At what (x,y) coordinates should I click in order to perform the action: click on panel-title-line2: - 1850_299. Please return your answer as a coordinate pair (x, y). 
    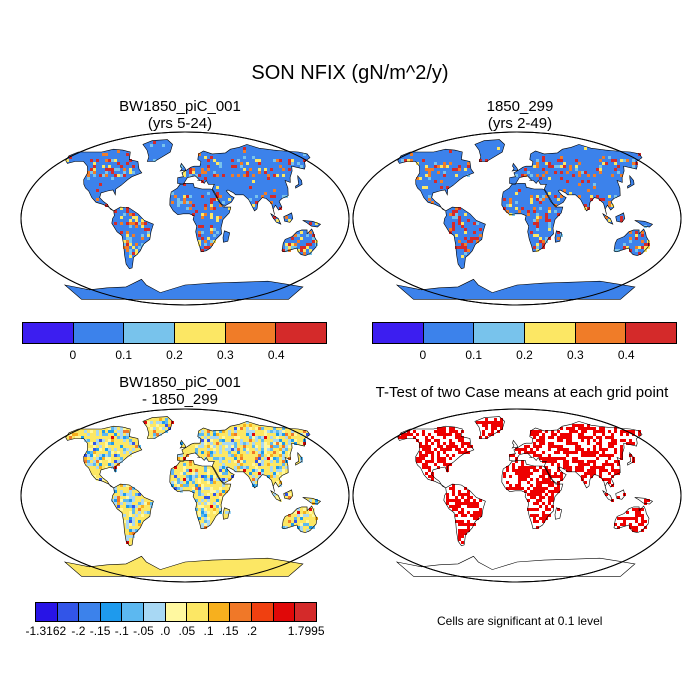
    Looking at the image, I should click on (180, 399).